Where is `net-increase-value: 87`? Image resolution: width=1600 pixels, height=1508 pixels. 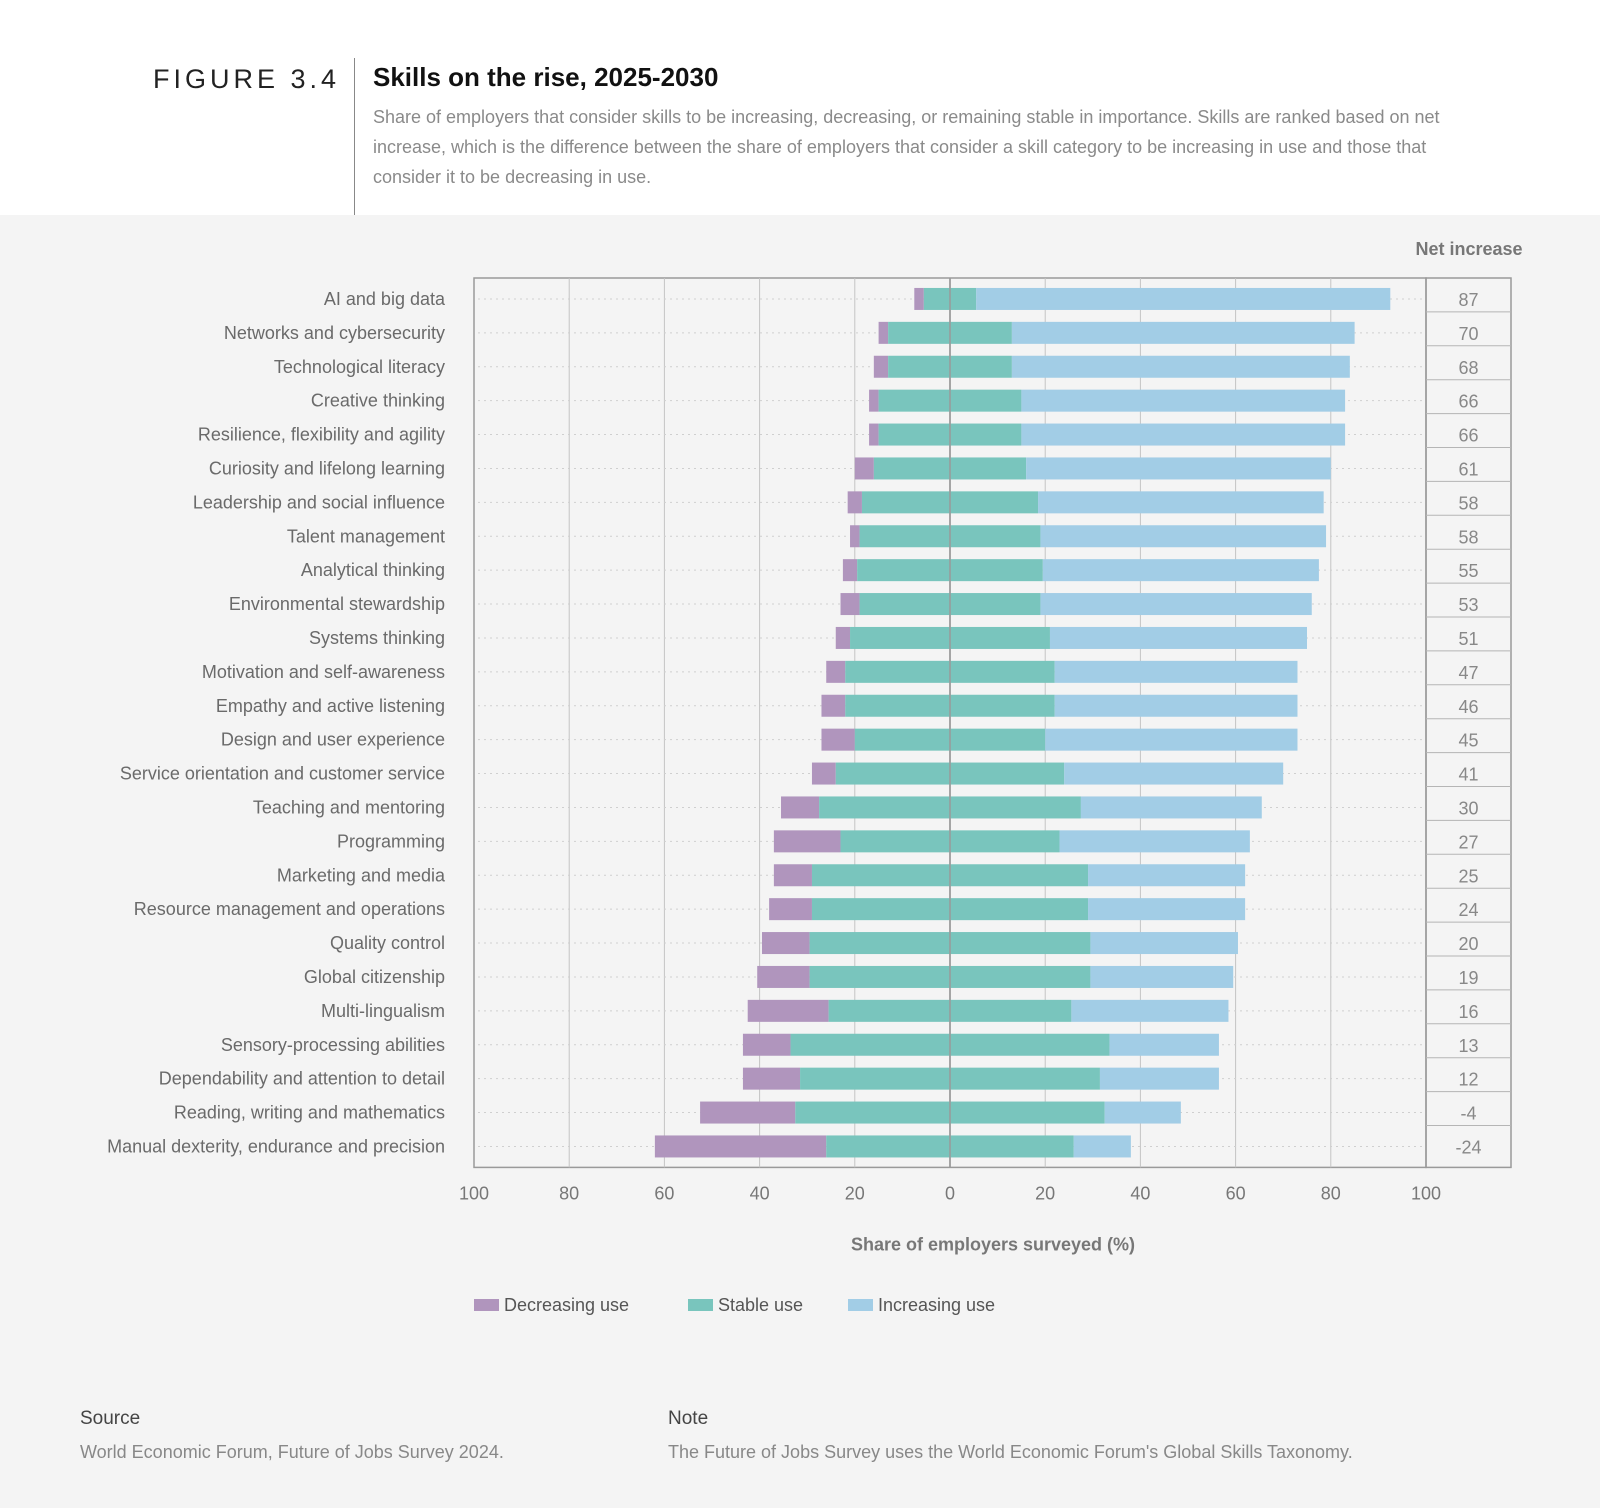 net-increase-value: 87 is located at coordinates (1468, 300).